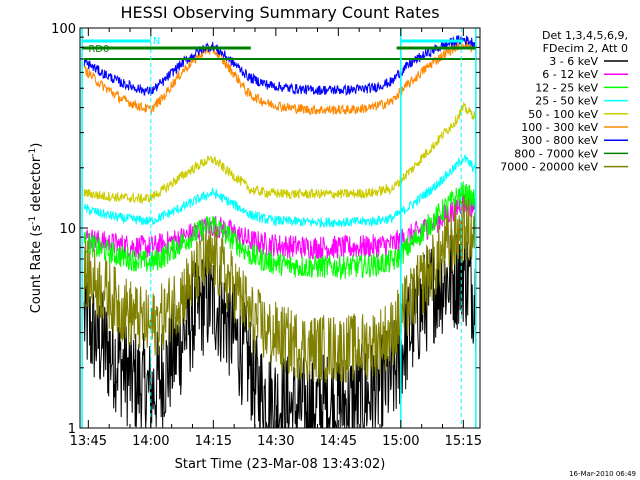 This screenshot has height=480, width=640. I want to click on x-tick-label: 14:45, so click(338, 441).